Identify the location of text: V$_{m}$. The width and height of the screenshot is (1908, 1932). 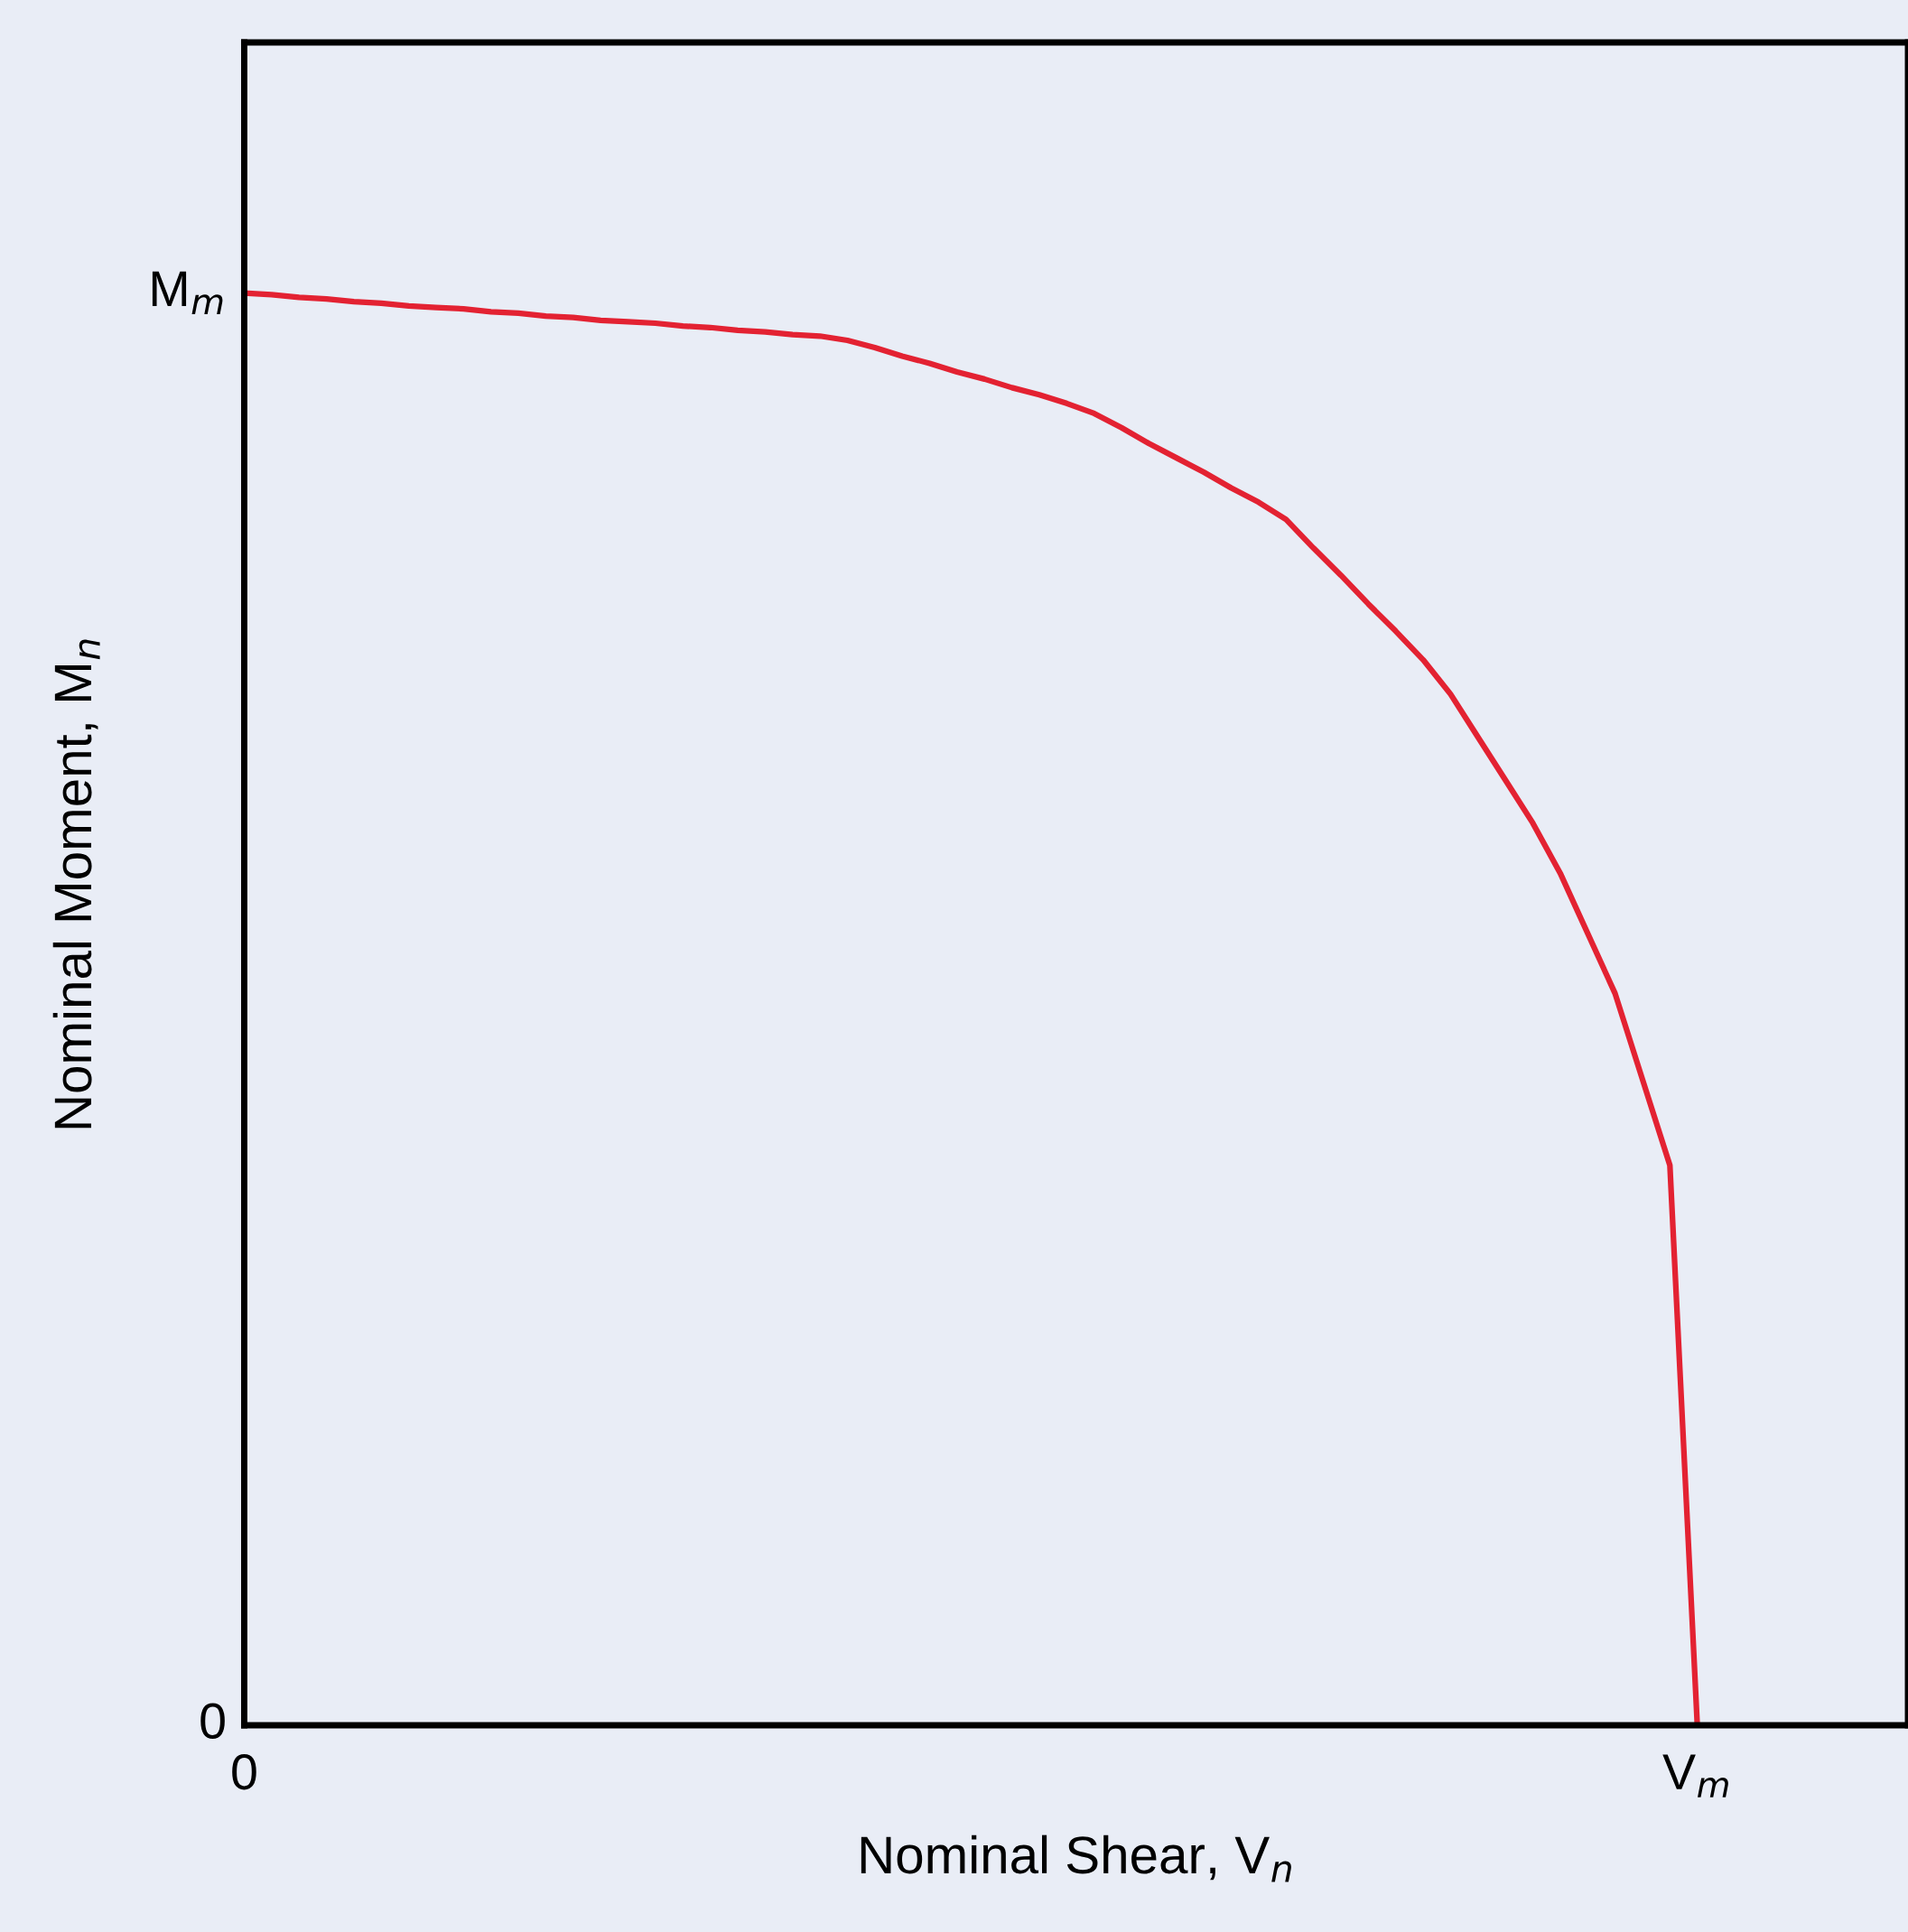
(1695, 1775).